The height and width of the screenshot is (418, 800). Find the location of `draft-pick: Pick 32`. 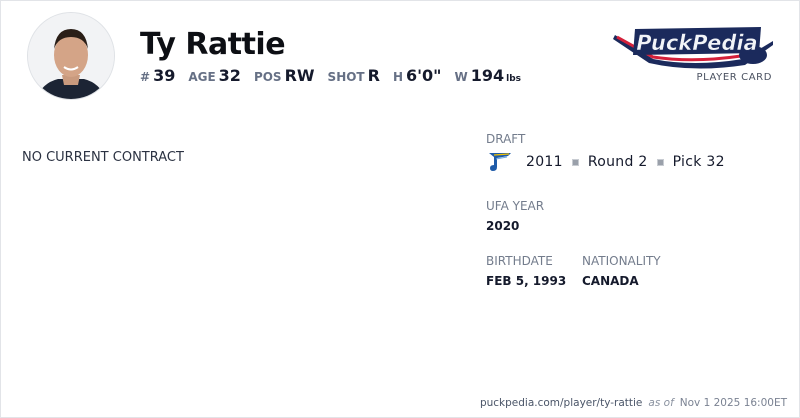

draft-pick: Pick 32 is located at coordinates (698, 162).